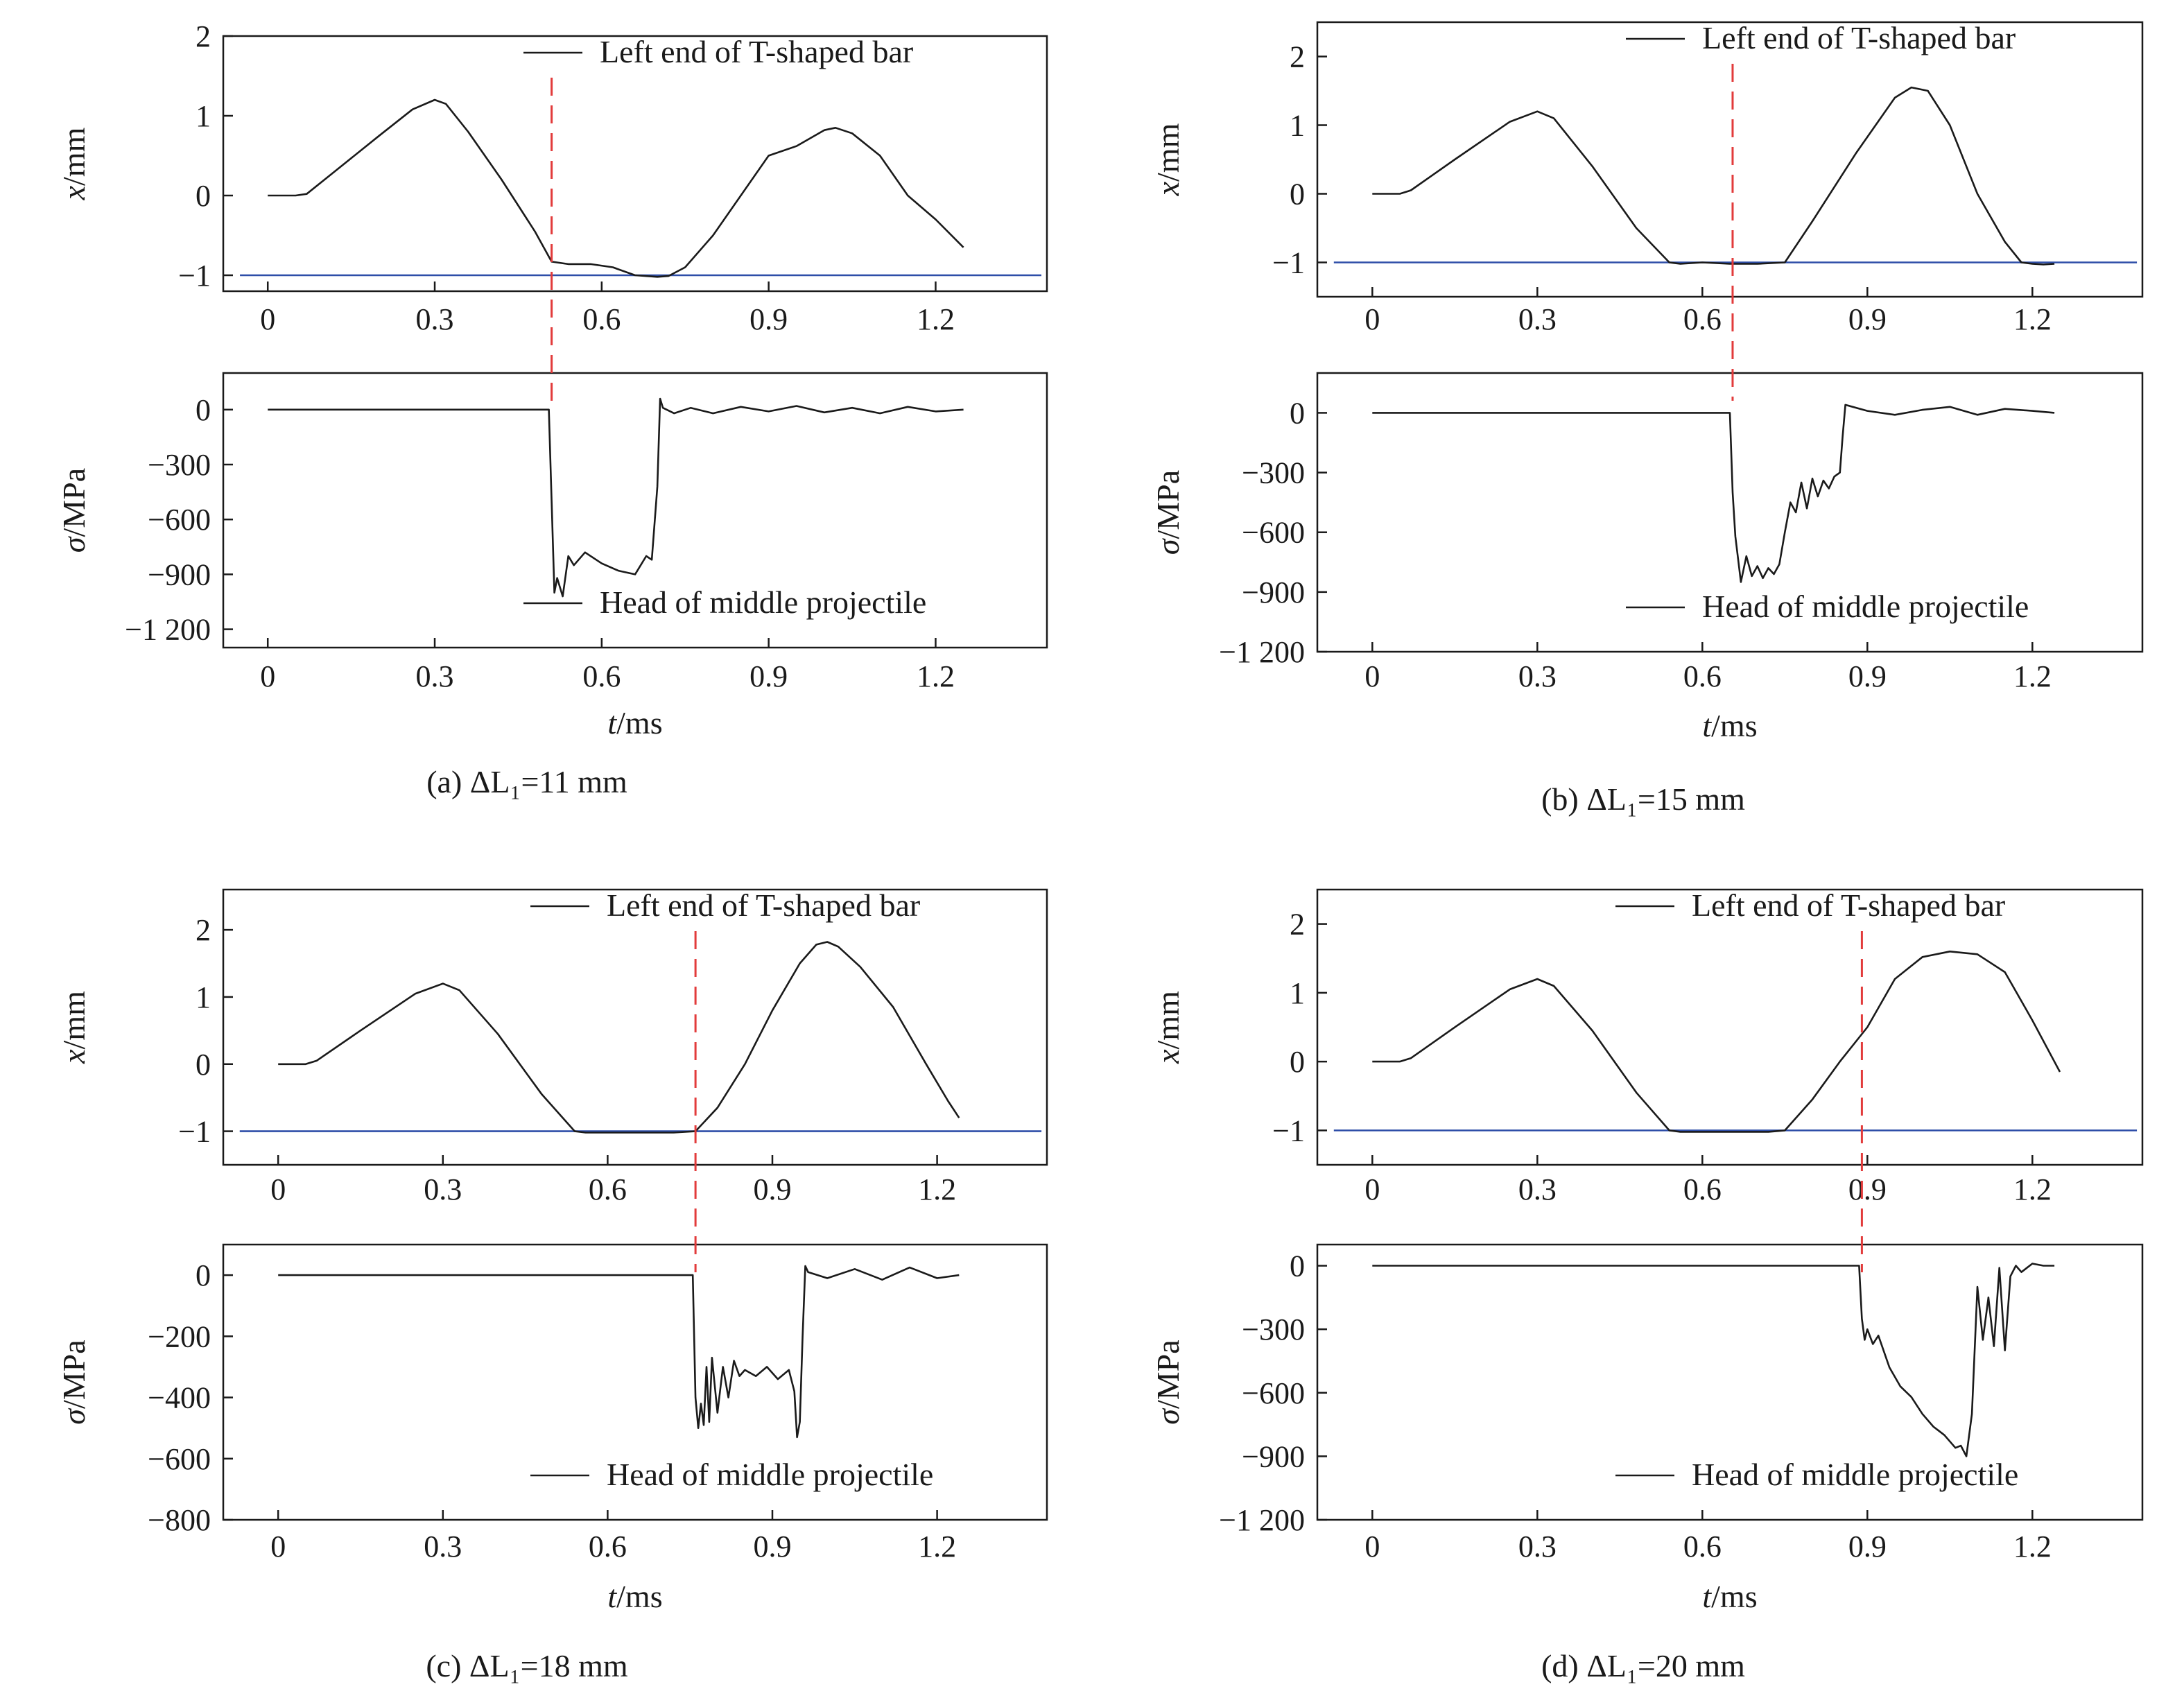 This screenshot has width=2184, height=1698. Describe the element at coordinates (1273, 1456) in the screenshot. I see `s-panel-3-ytick-label: −900` at that location.